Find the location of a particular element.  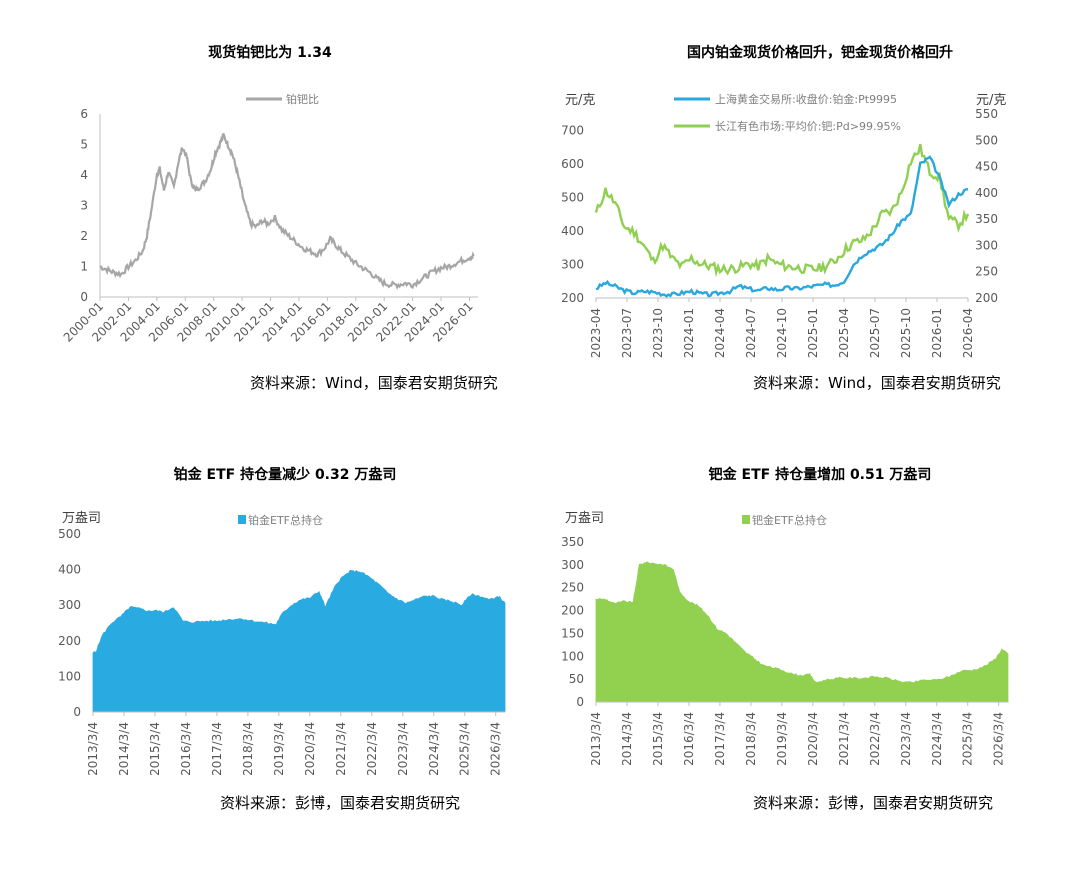

chart-title: 现货铂钯比为 1.34 is located at coordinates (270, 53).